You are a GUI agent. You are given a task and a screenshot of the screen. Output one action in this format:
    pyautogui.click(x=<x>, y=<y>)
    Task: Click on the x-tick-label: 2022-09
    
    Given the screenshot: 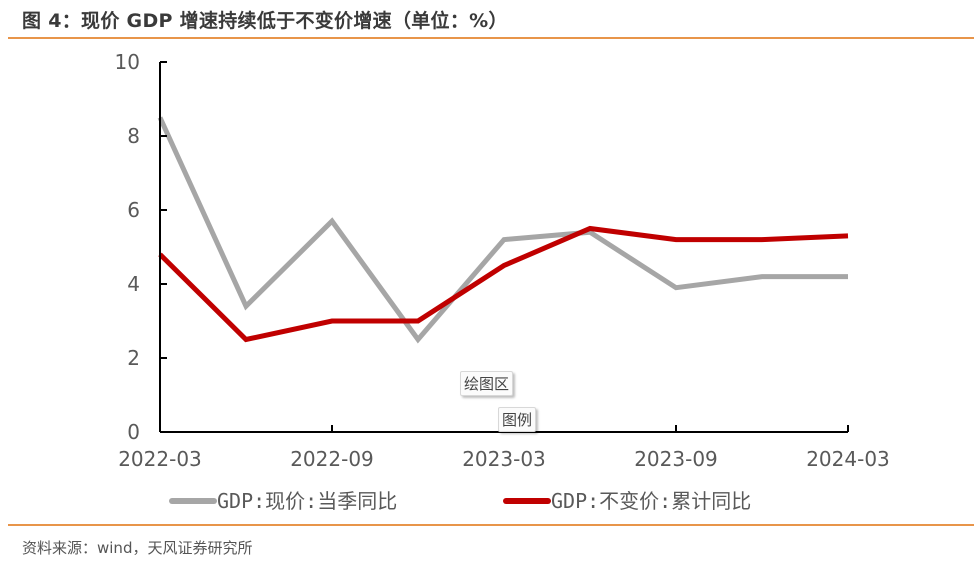 What is the action you would take?
    pyautogui.click(x=332, y=459)
    